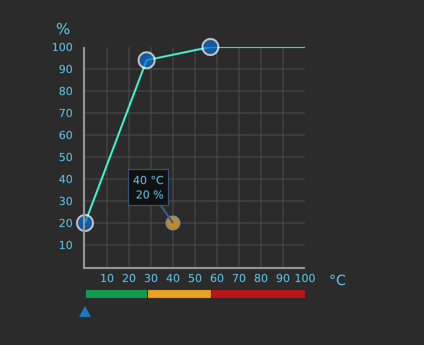 This screenshot has width=424, height=345. Describe the element at coordinates (261, 279) in the screenshot. I see `x-tick-label: 80` at that location.